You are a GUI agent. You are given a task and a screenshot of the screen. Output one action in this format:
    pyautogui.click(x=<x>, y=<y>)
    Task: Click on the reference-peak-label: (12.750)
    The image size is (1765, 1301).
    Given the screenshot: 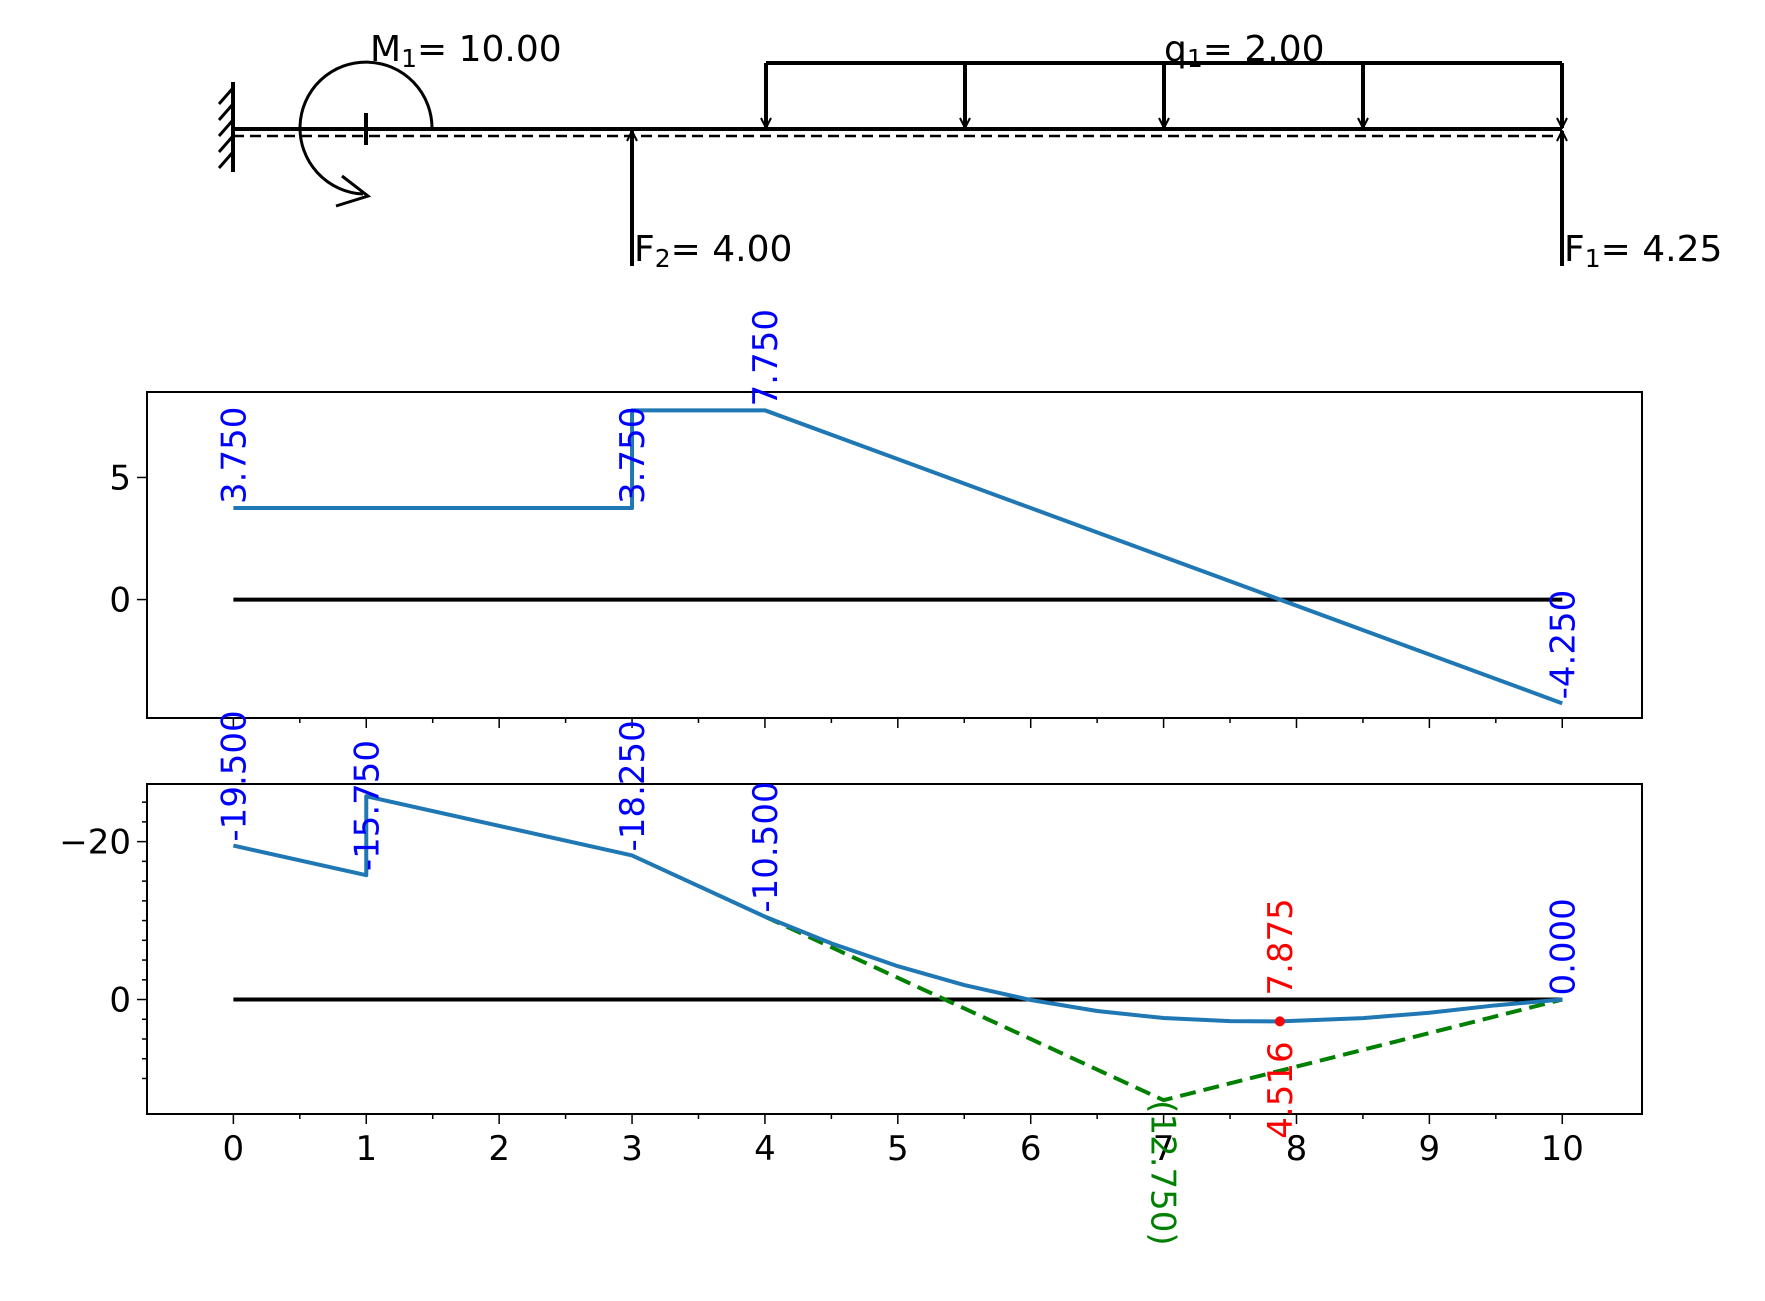 What is the action you would take?
    pyautogui.click(x=1163, y=1173)
    